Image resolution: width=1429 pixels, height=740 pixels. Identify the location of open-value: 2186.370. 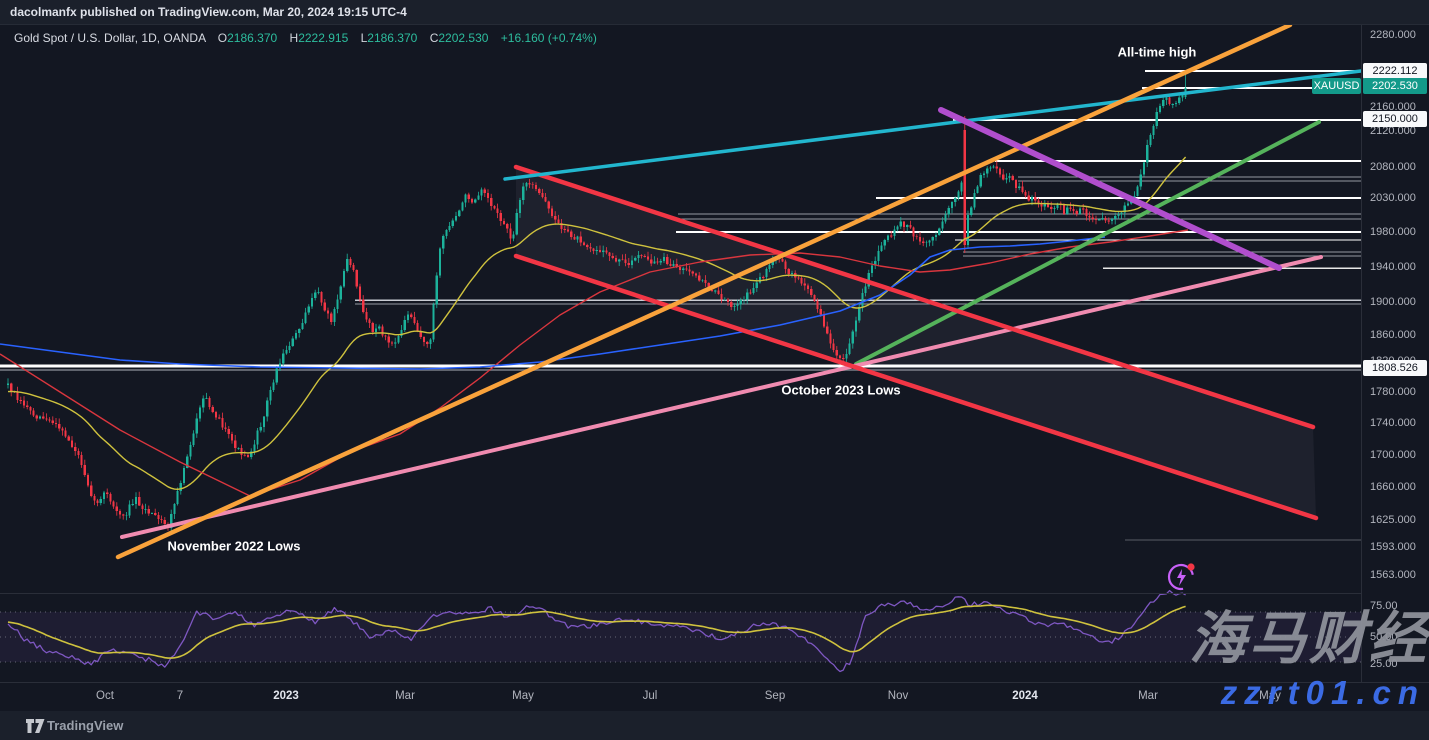
(252, 38).